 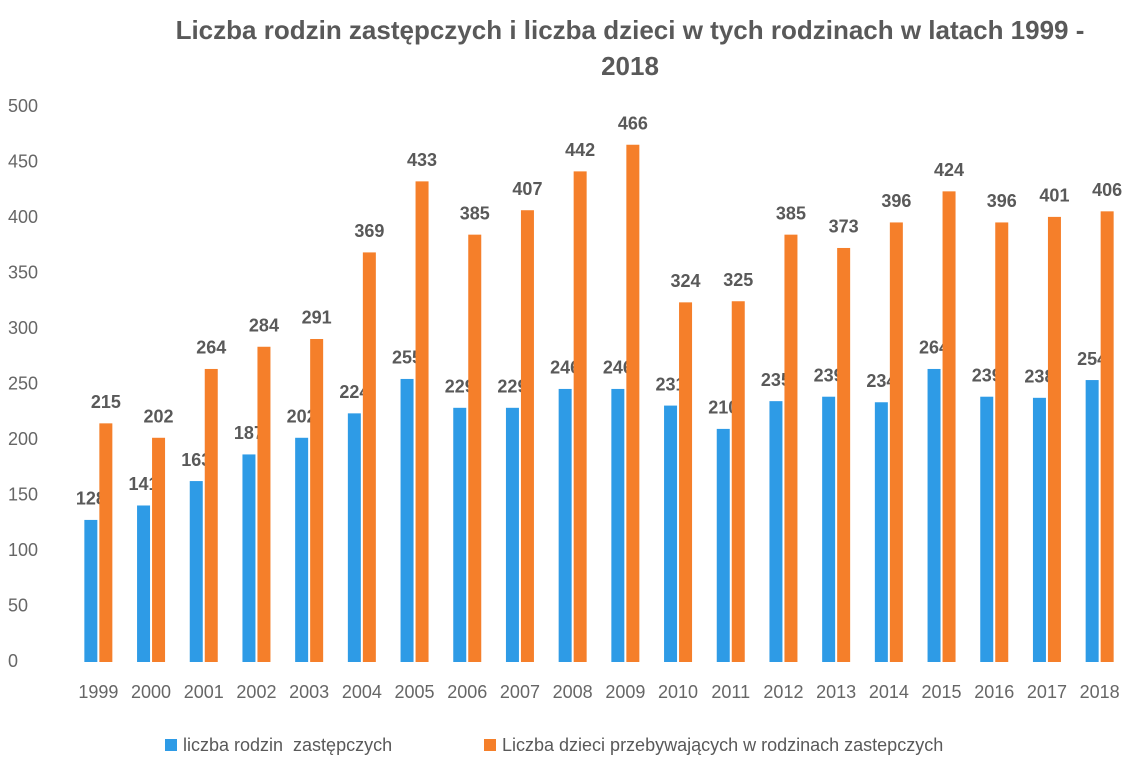 What do you see at coordinates (23, 272) in the screenshot?
I see `y-tick-label: 350` at bounding box center [23, 272].